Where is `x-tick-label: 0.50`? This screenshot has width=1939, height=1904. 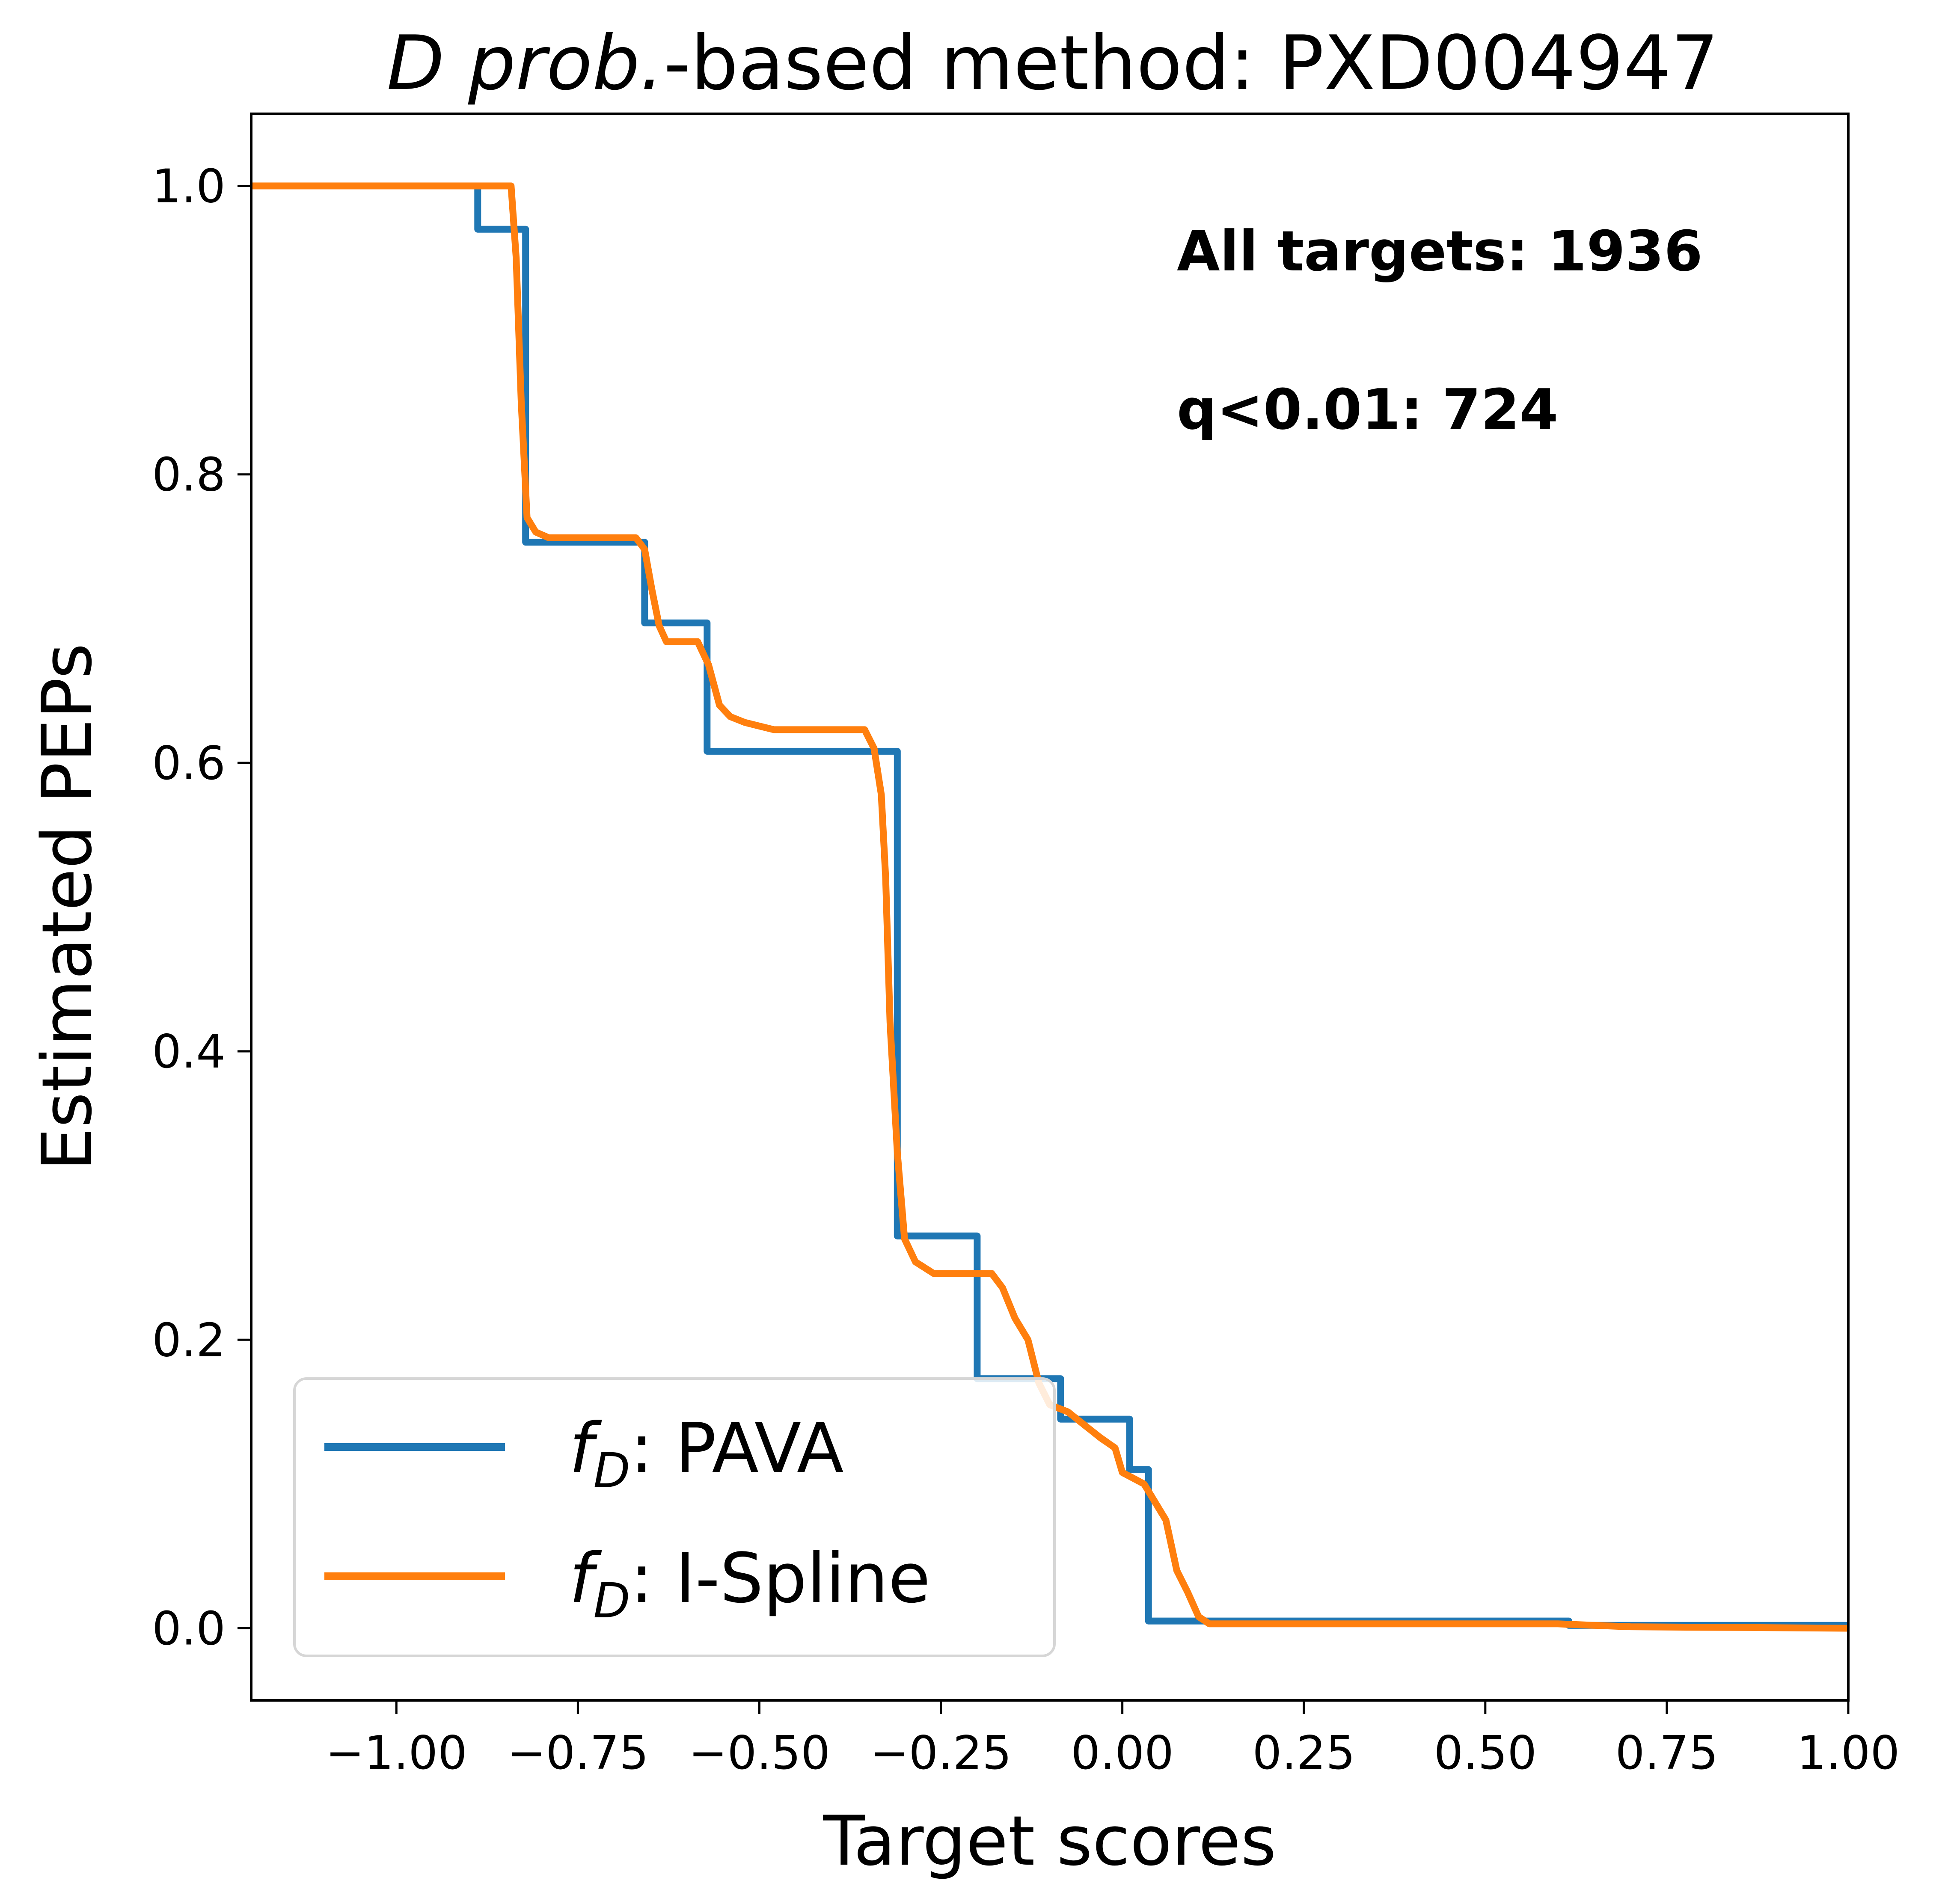
x-tick-label: 0.50 is located at coordinates (1485, 1753).